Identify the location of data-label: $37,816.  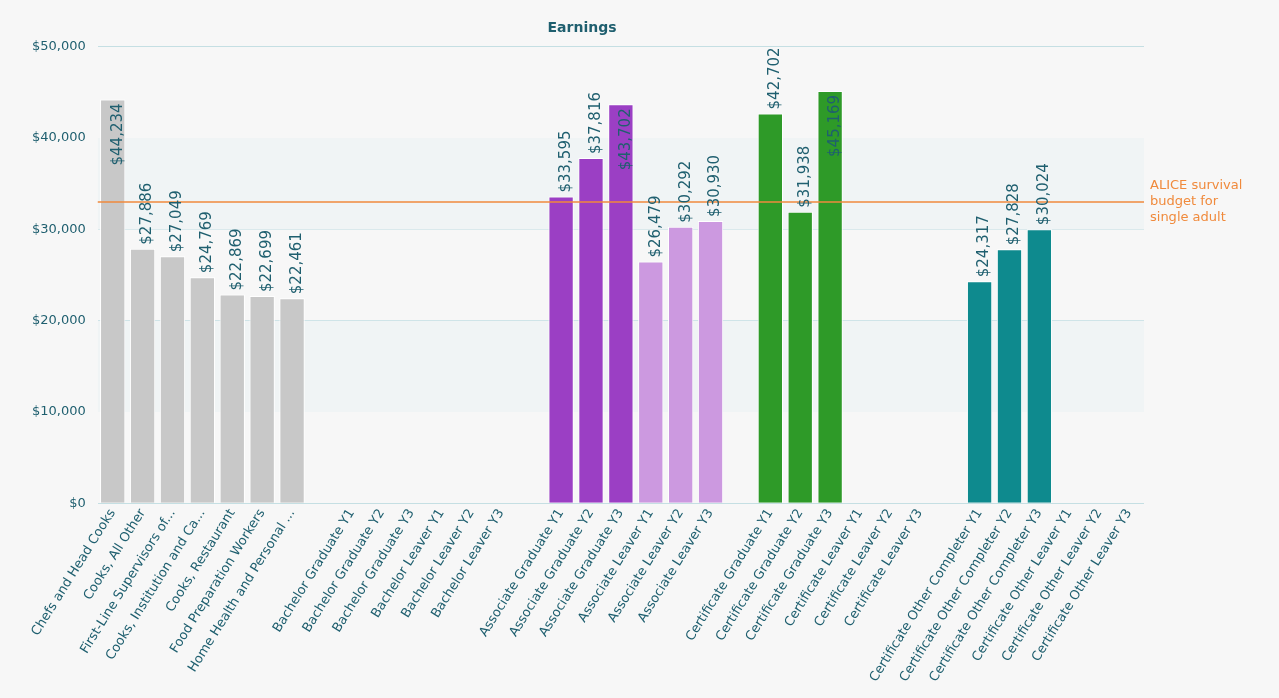
(594, 123).